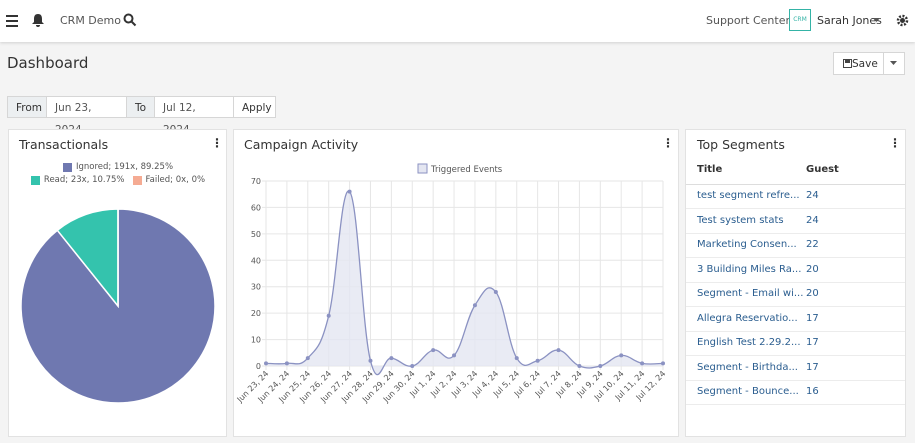 Image resolution: width=915 pixels, height=443 pixels. I want to click on legend-label: Read; 23x, 10.75%, so click(84, 180).